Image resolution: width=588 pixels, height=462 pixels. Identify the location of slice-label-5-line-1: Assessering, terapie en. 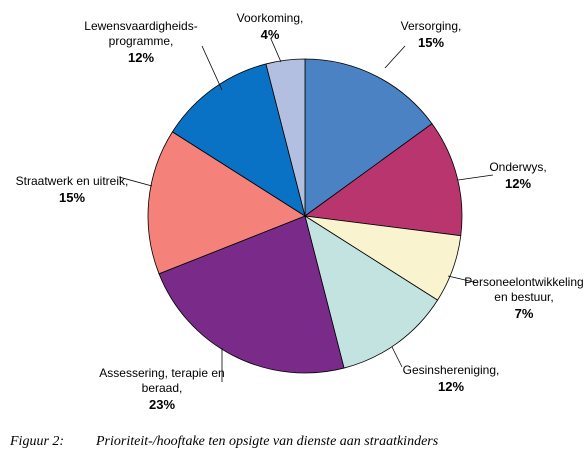
(161, 373).